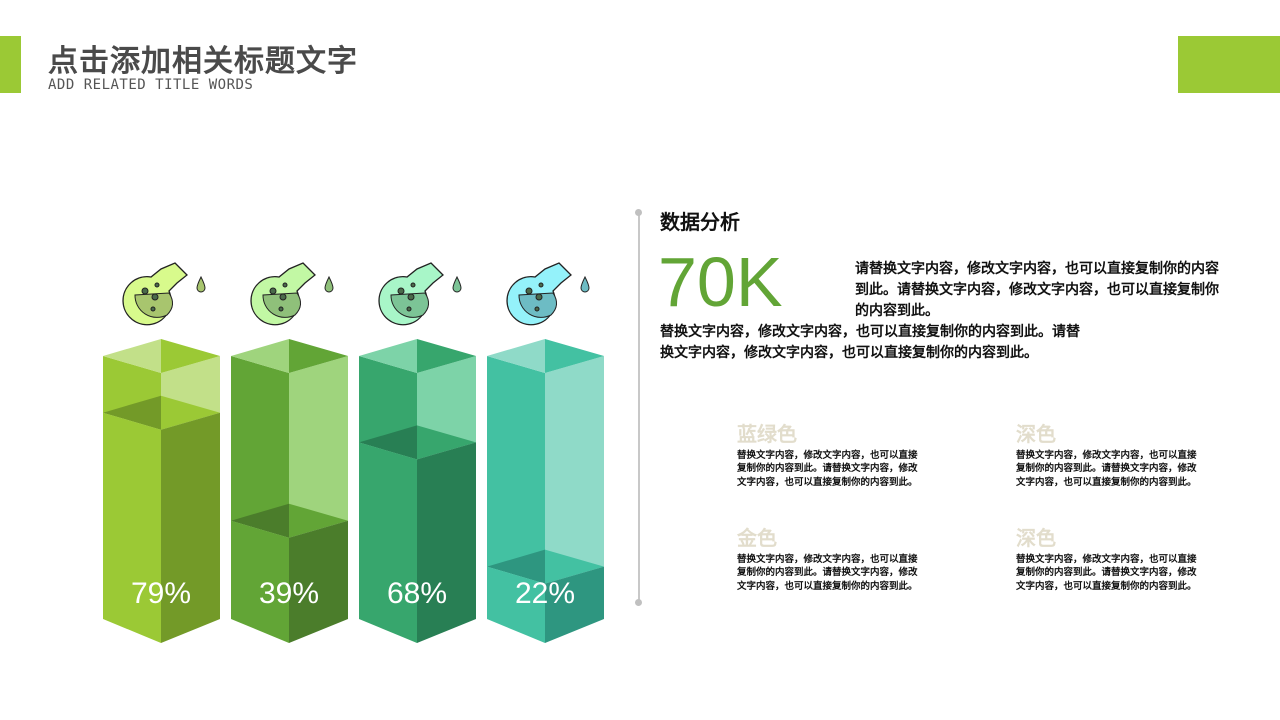 This screenshot has height=720, width=1280. Describe the element at coordinates (417, 593) in the screenshot. I see `bar-value-label: 68%` at that location.